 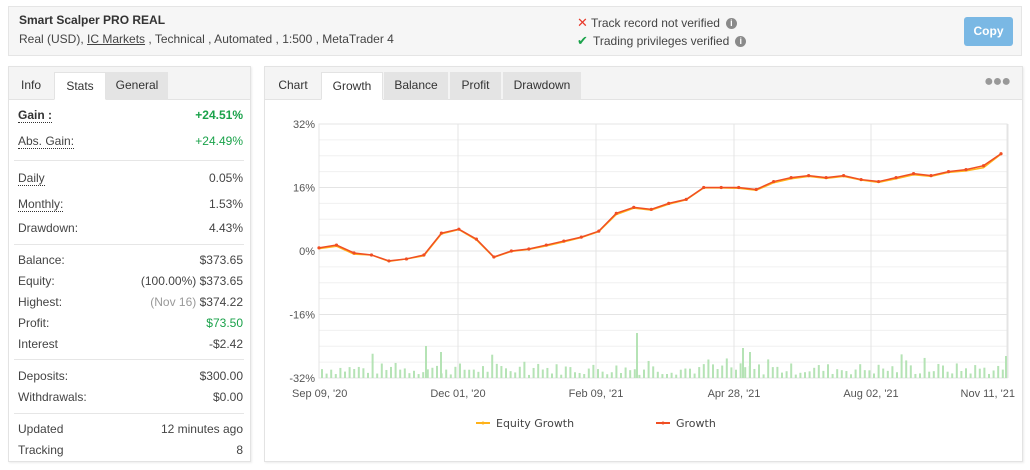 What do you see at coordinates (221, 376) in the screenshot?
I see `deposits-value: $300.00` at bounding box center [221, 376].